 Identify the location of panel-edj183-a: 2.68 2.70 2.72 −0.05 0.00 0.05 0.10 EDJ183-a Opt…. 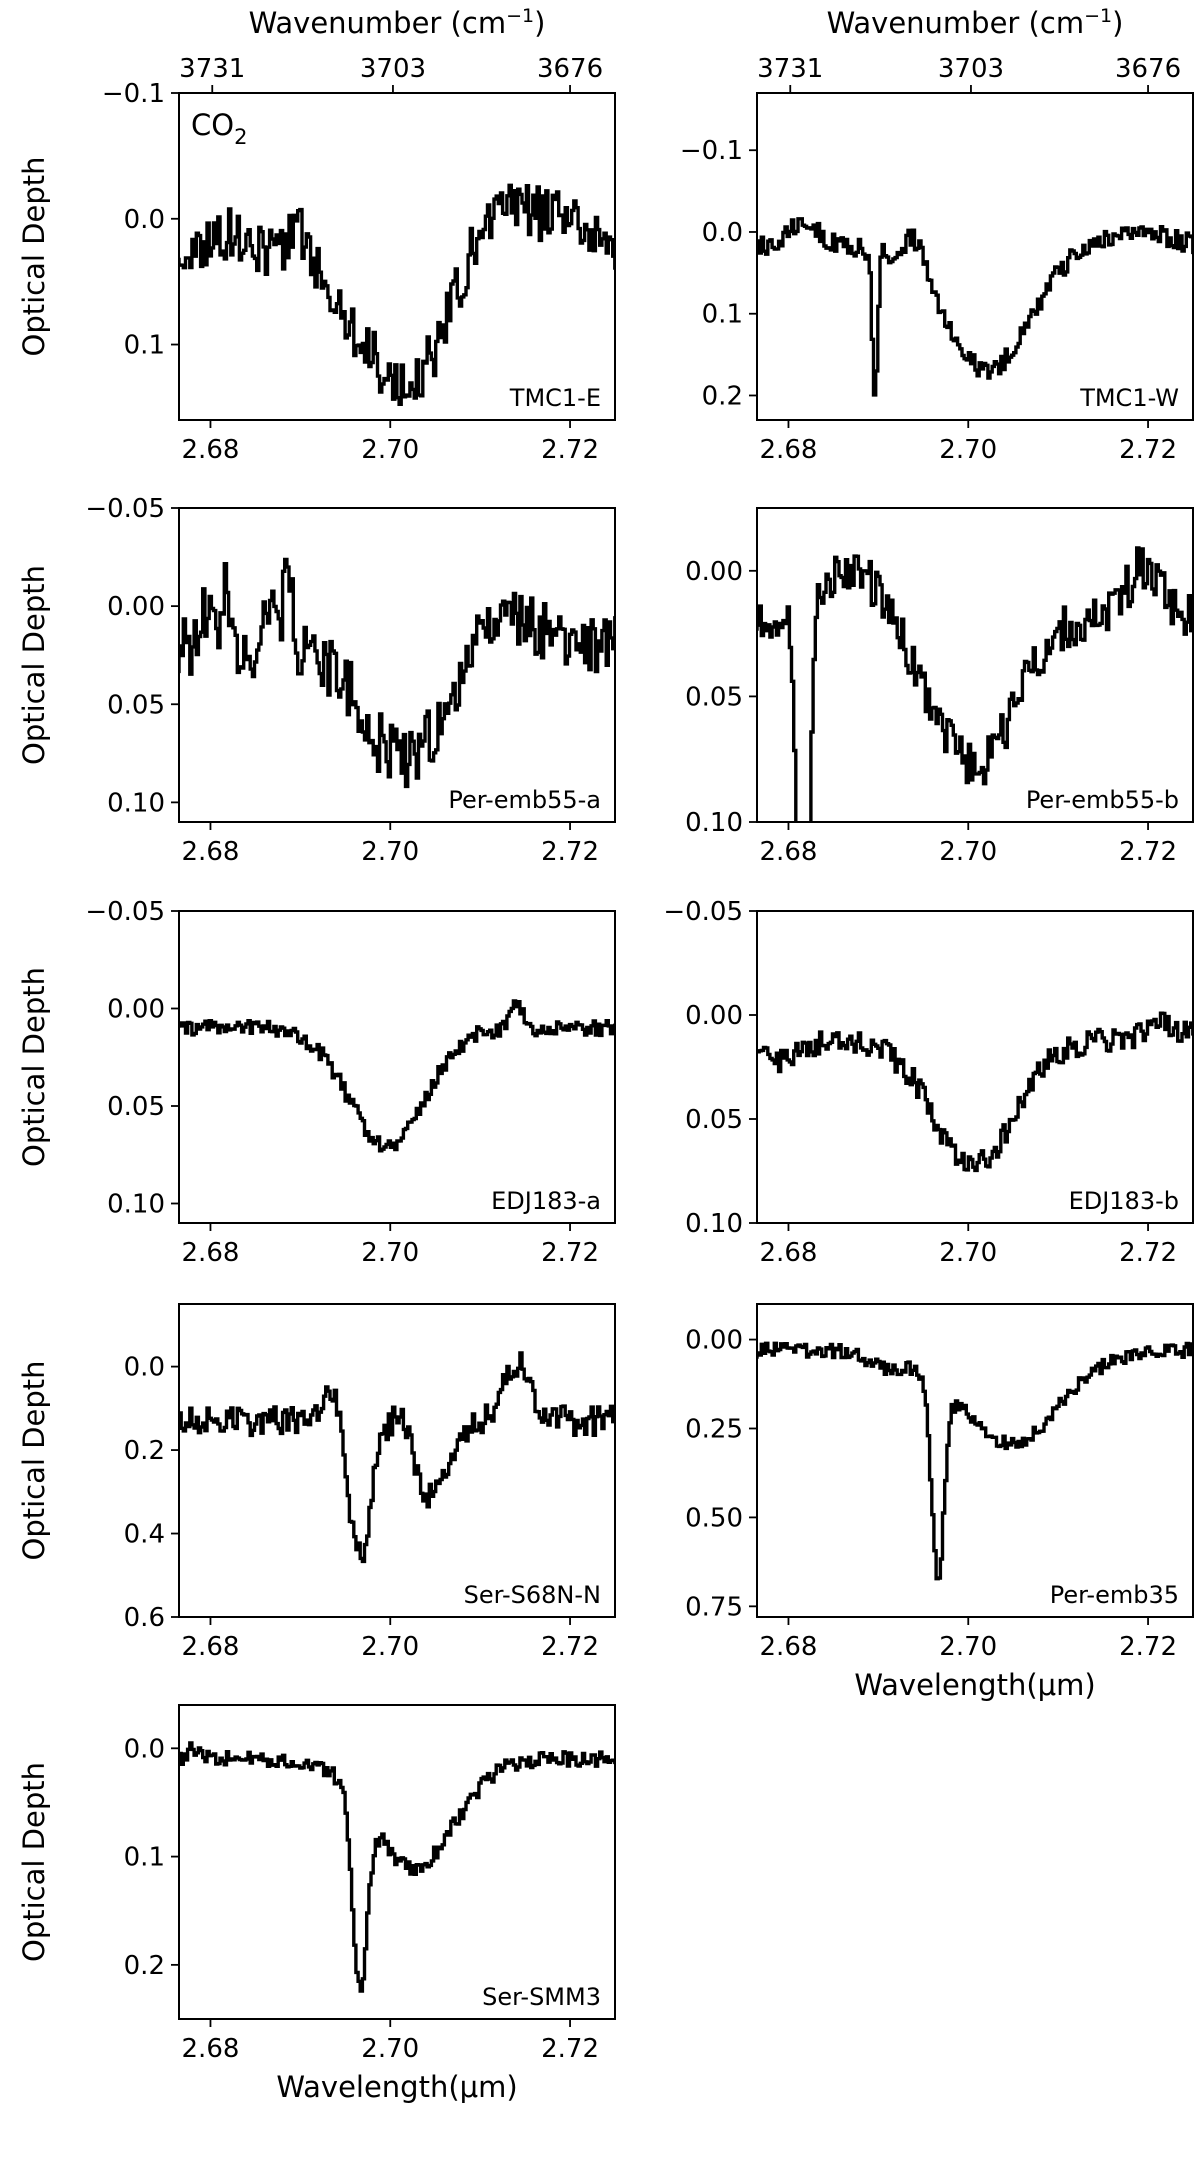
(316, 1082).